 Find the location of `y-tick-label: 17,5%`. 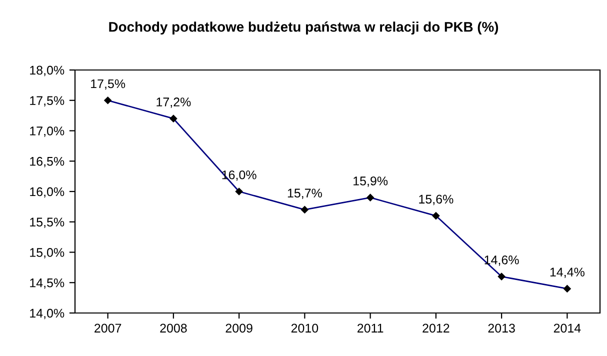

y-tick-label: 17,5% is located at coordinates (47, 101).